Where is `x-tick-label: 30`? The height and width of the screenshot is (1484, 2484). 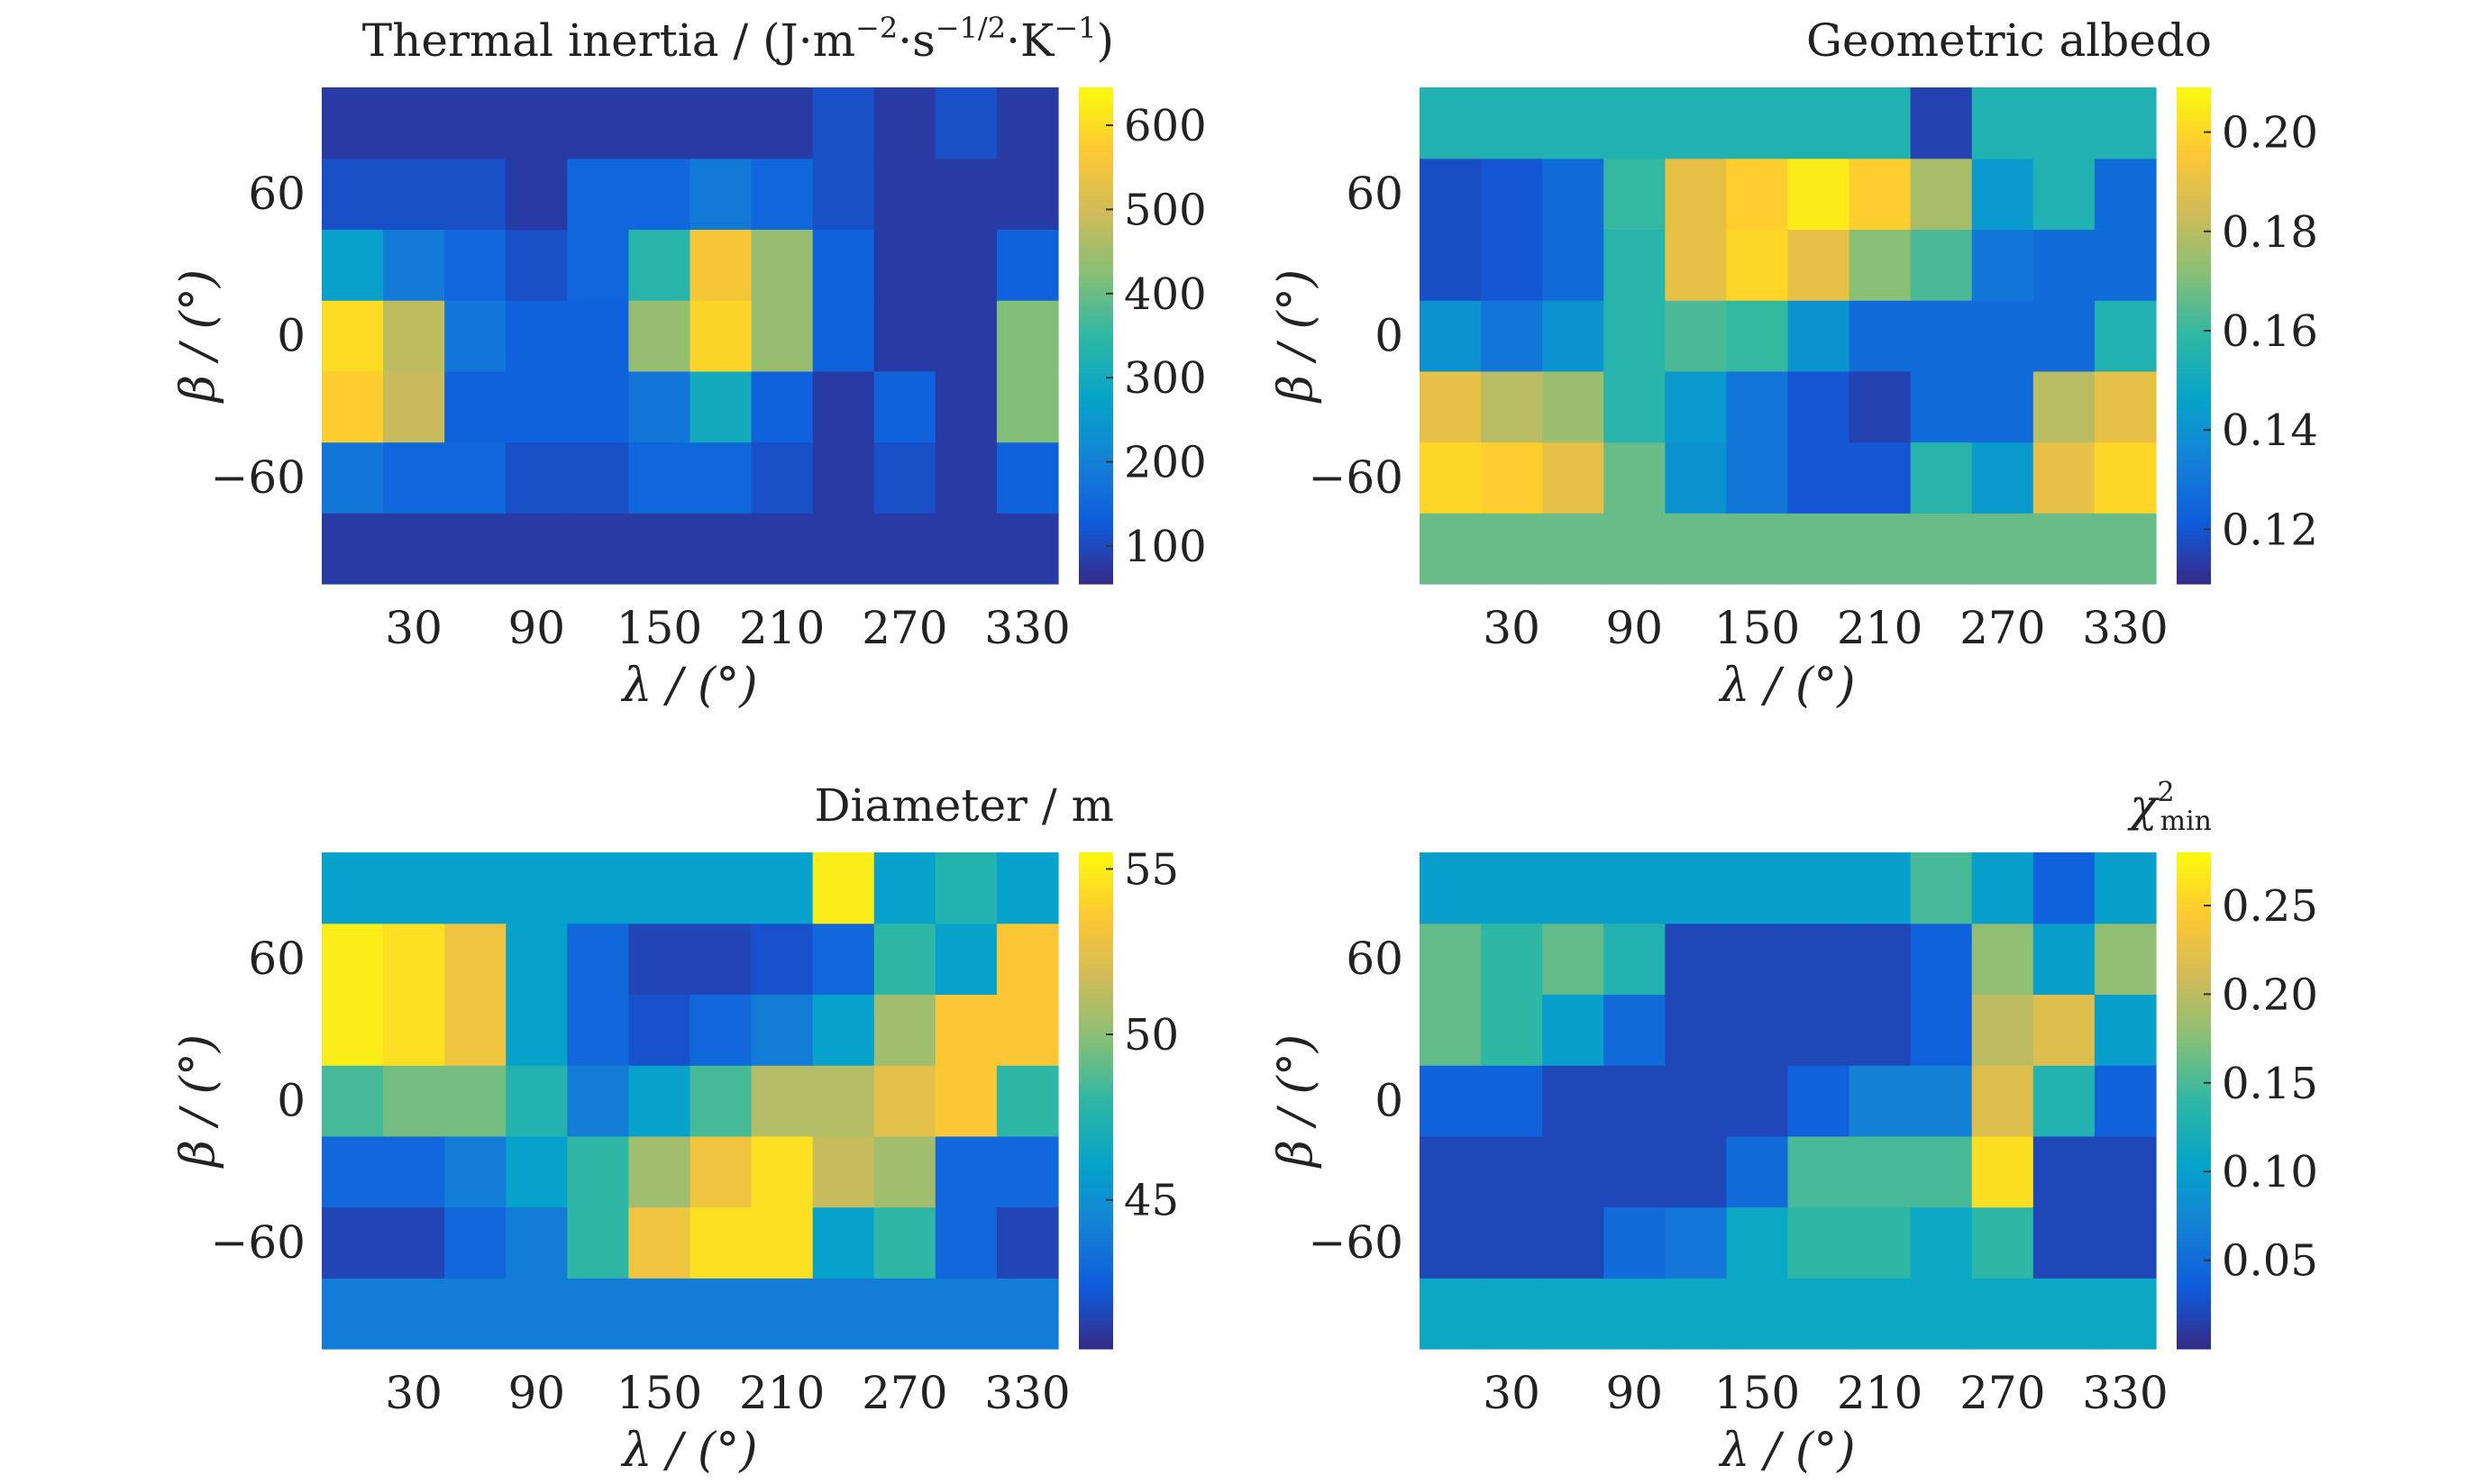
x-tick-label: 30 is located at coordinates (414, 628).